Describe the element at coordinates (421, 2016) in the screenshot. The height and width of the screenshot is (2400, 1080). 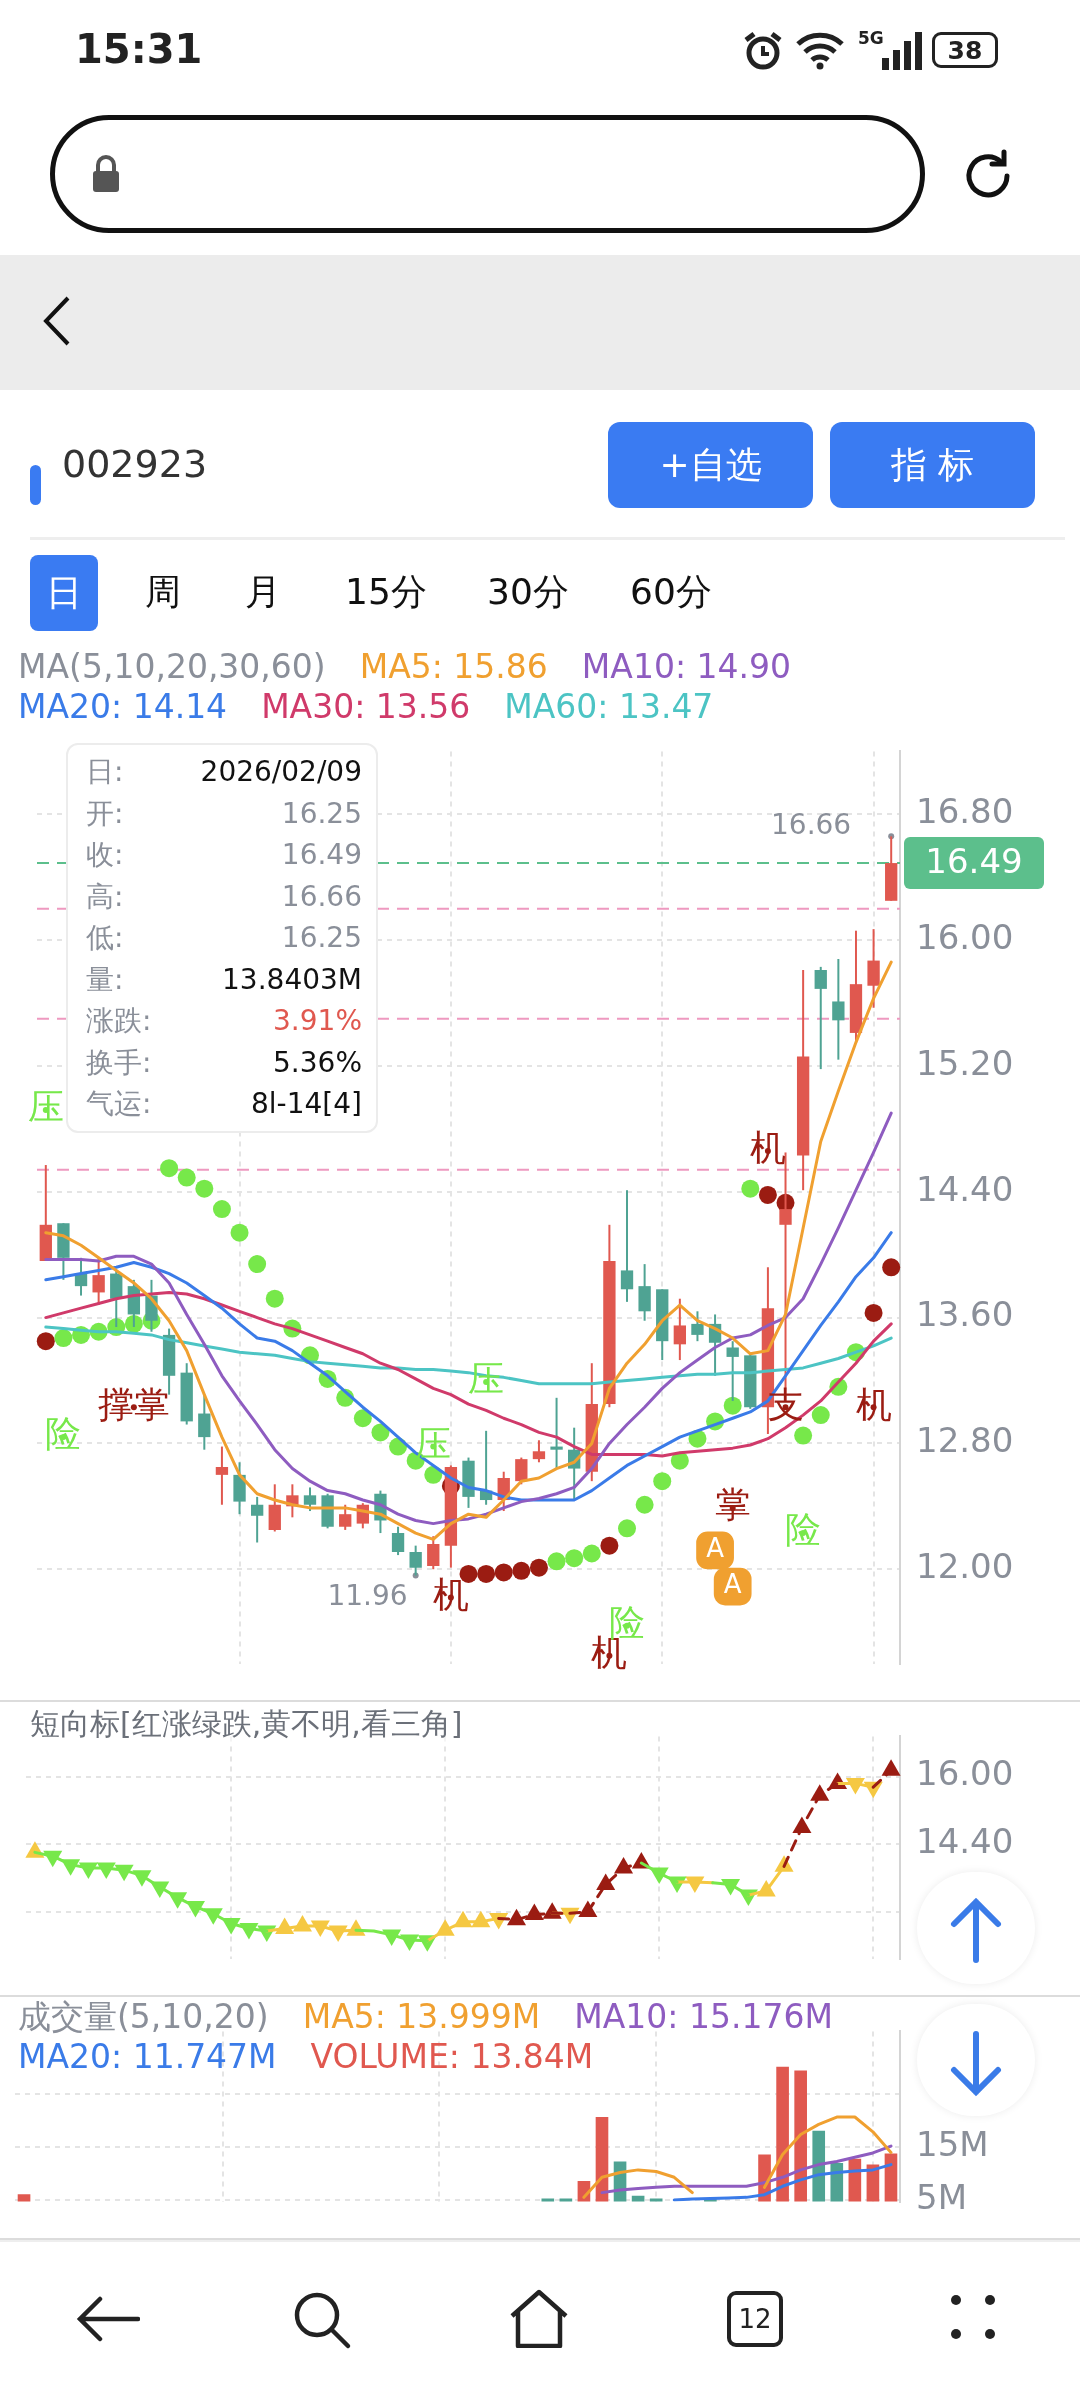
I see `text: MA5: 13.999M` at that location.